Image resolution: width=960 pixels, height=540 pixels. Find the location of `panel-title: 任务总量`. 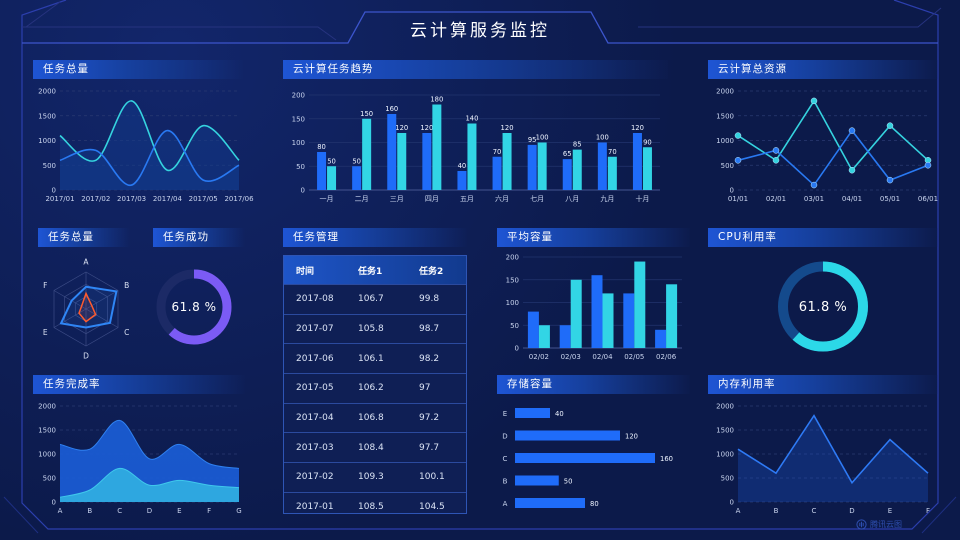

panel-title: 任务总量 is located at coordinates (71, 237).